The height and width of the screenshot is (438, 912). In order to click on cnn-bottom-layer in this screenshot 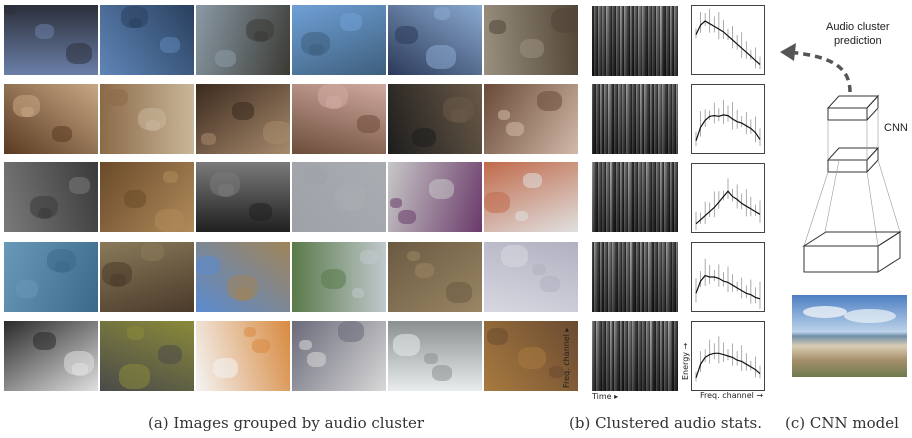, I will do `click(852, 252)`.